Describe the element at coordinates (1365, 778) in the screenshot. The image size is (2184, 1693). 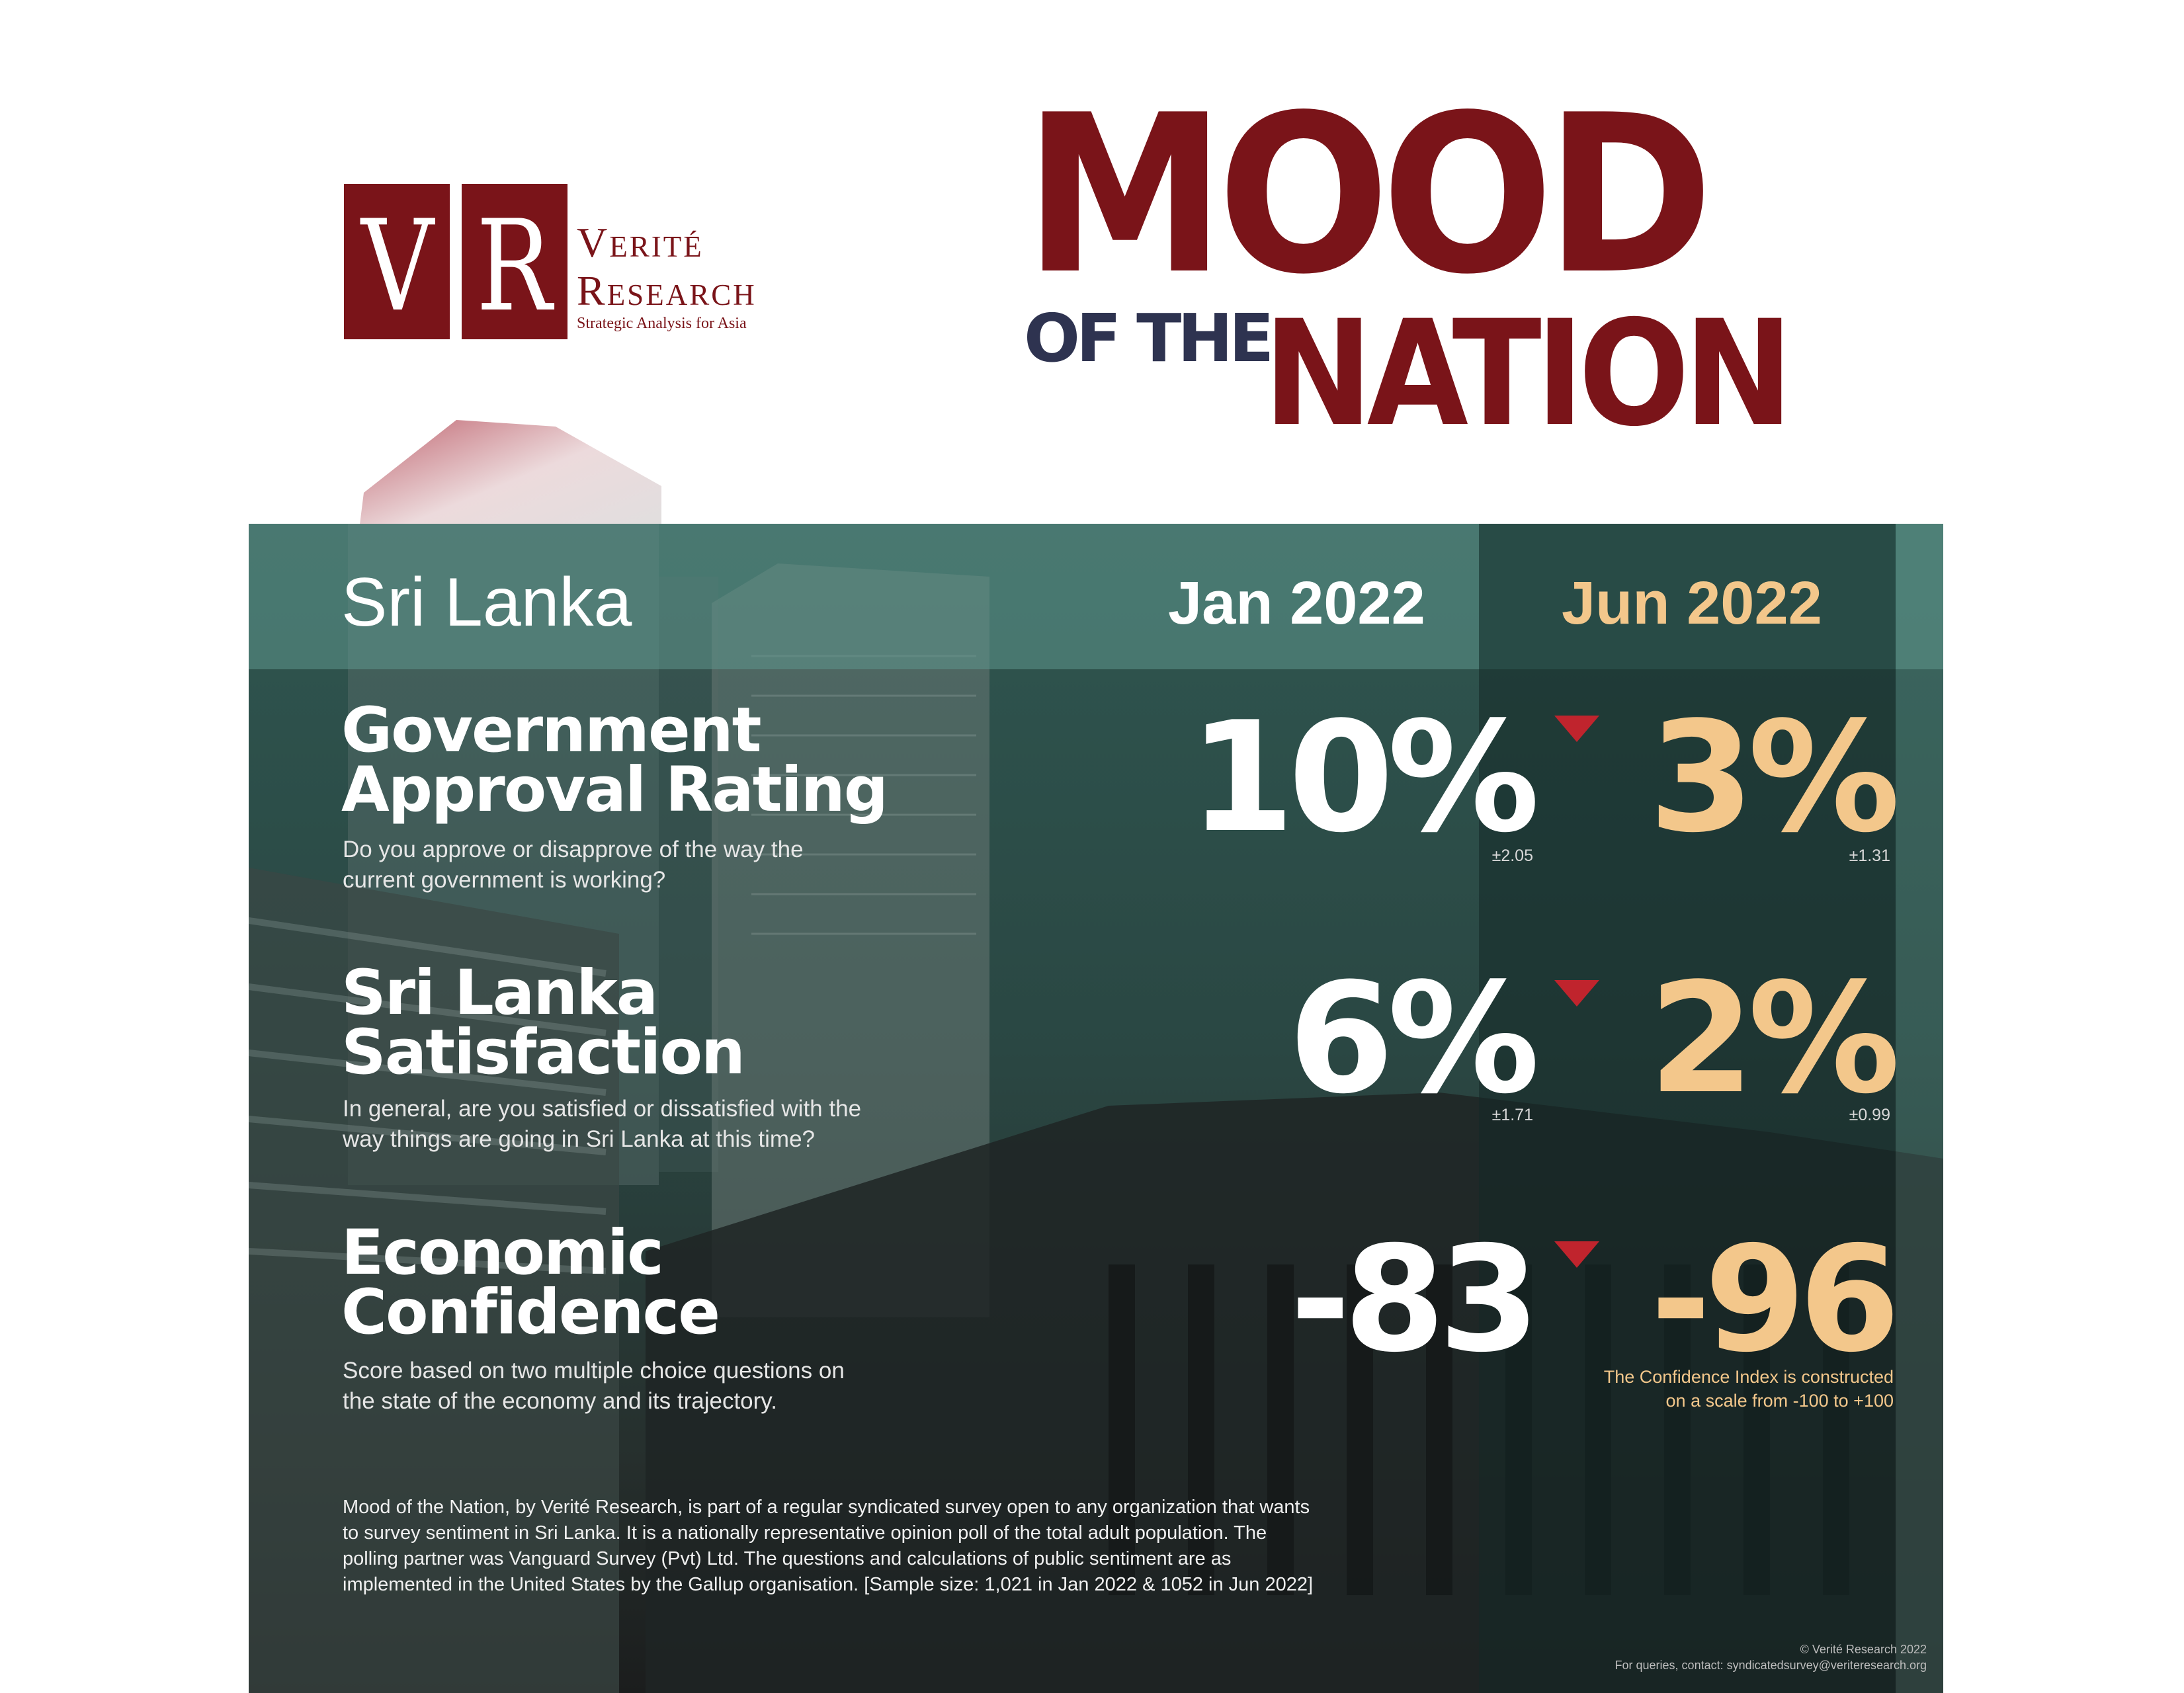
I see `jan-value-approval: 10%` at that location.